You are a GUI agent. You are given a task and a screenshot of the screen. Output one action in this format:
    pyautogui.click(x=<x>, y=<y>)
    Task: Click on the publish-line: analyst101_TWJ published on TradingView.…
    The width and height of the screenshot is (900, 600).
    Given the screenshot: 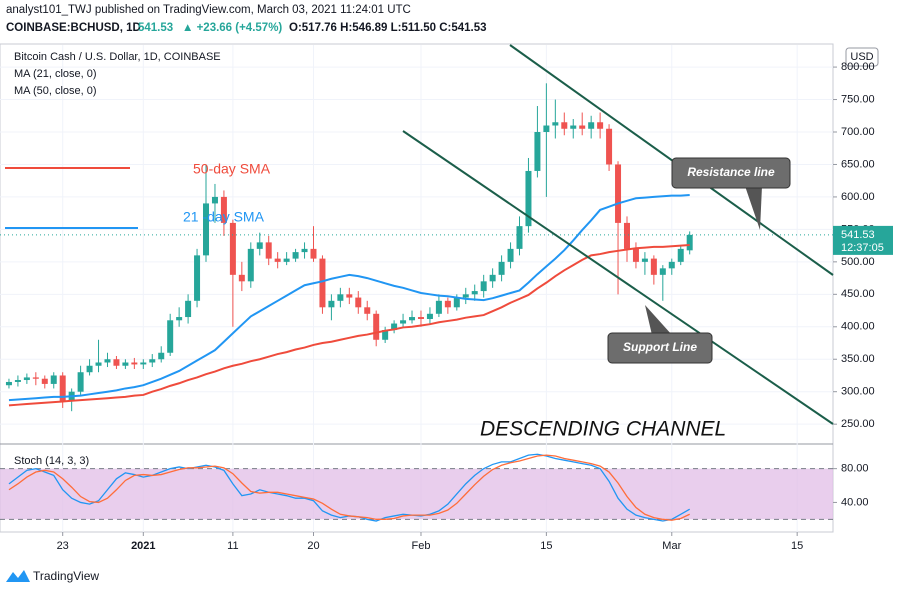 What is the action you would take?
    pyautogui.click(x=208, y=10)
    